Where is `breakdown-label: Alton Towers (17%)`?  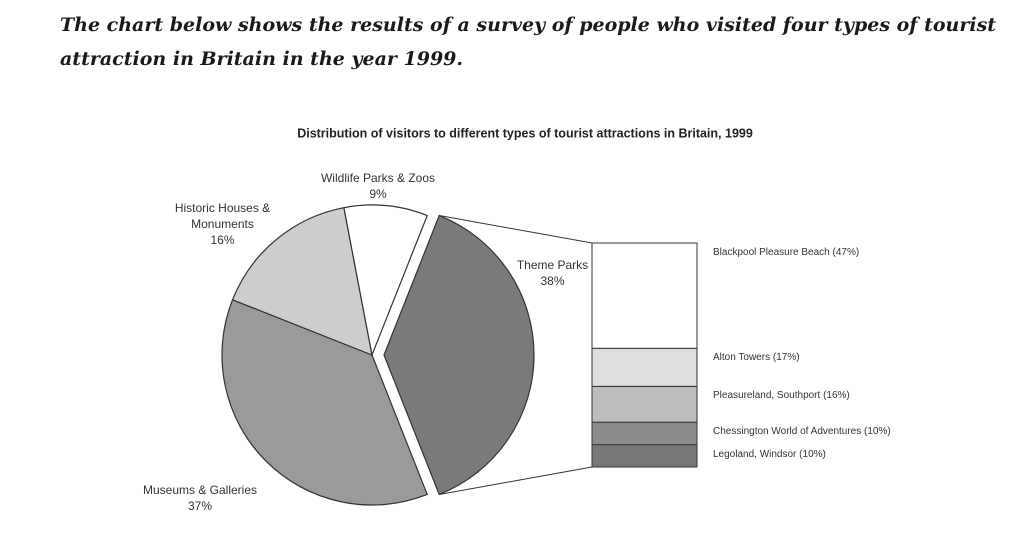 breakdown-label: Alton Towers (17%) is located at coordinates (756, 357).